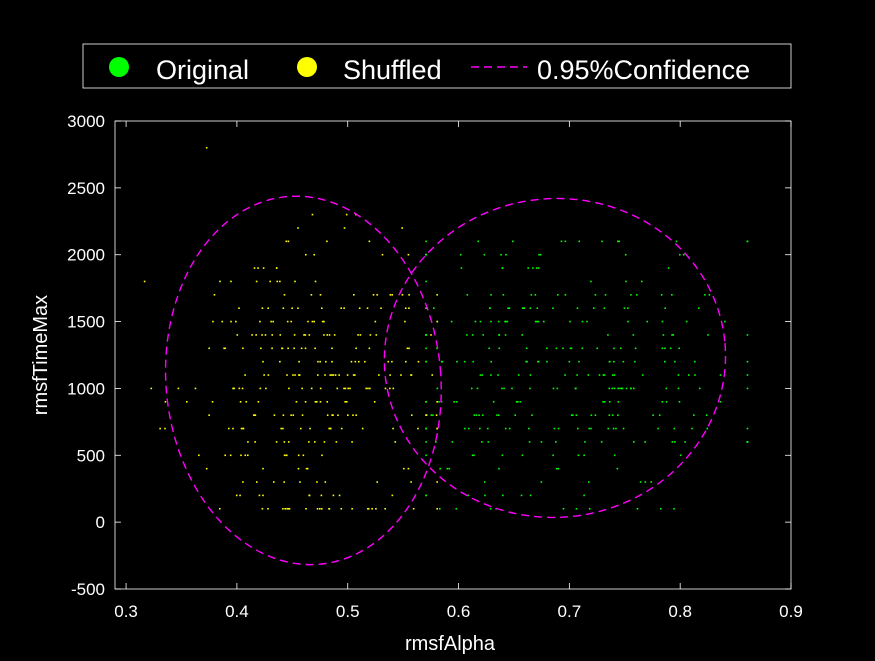 This screenshot has width=875, height=661. I want to click on legend-box, so click(437, 66).